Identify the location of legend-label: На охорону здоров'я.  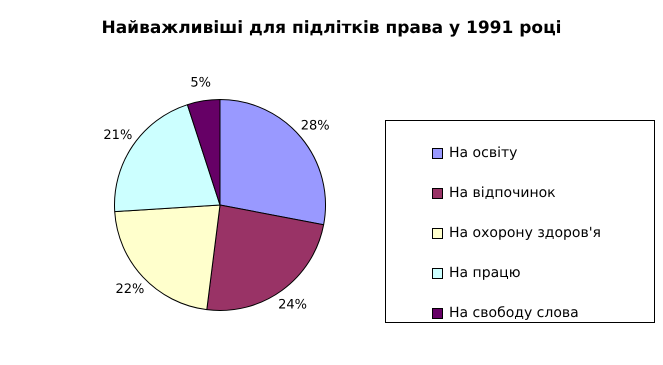
(525, 233).